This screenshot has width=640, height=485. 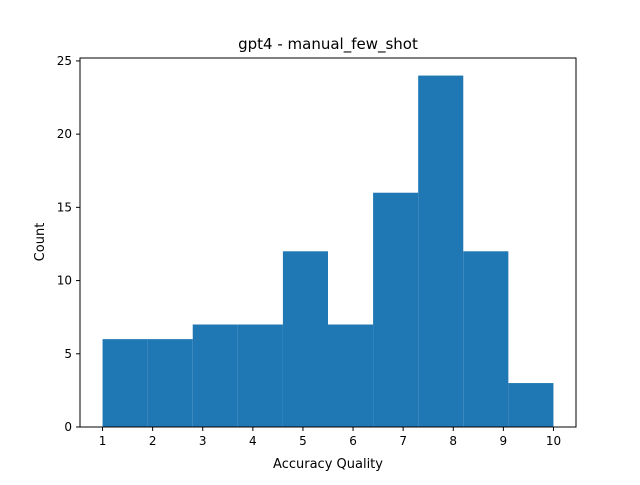 I want to click on x-tick-label: 9, so click(x=504, y=441).